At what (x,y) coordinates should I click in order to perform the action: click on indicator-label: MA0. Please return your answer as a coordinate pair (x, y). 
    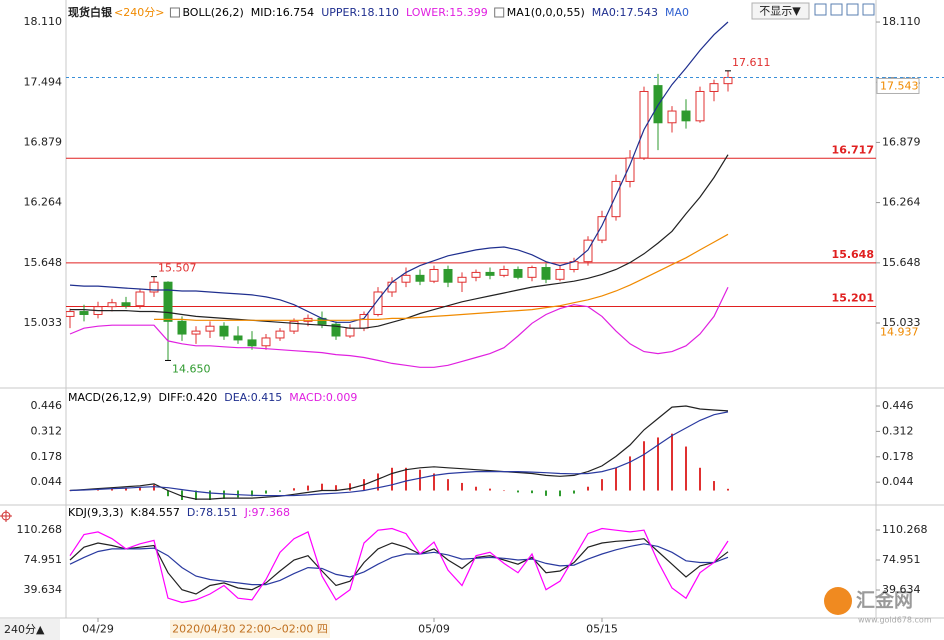
    Looking at the image, I should click on (677, 12).